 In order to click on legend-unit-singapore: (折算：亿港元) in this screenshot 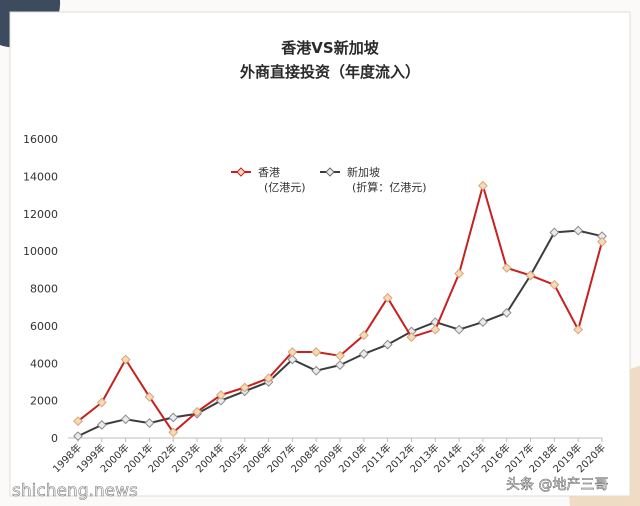, I will do `click(389, 187)`.